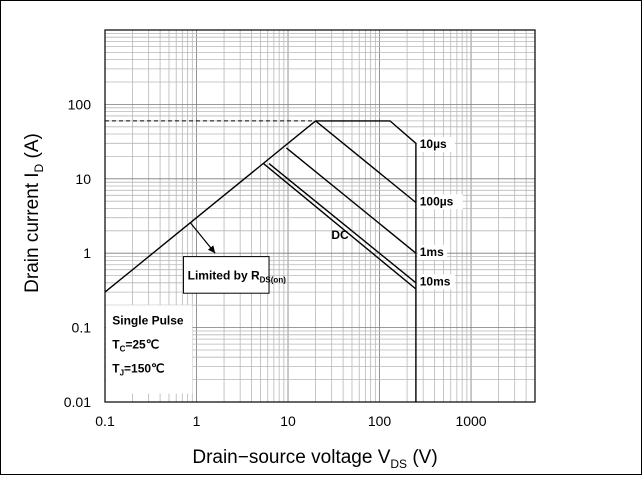  What do you see at coordinates (288, 421) in the screenshot?
I see `x-tick-label: 10` at bounding box center [288, 421].